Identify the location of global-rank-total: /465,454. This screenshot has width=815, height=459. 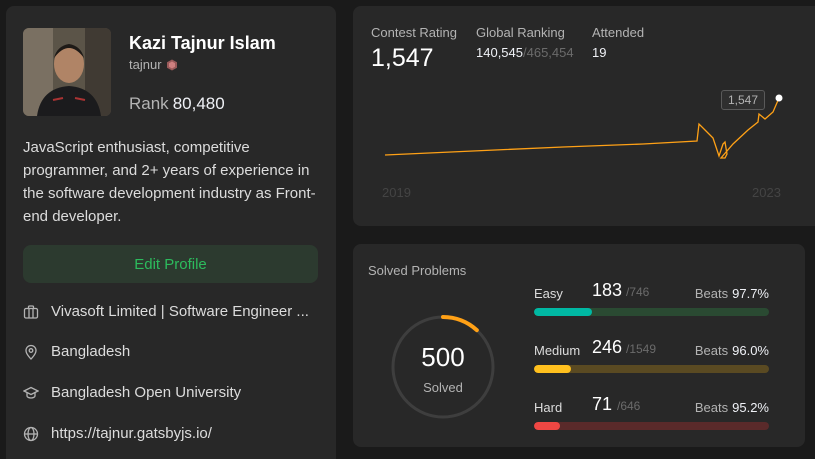
(548, 52).